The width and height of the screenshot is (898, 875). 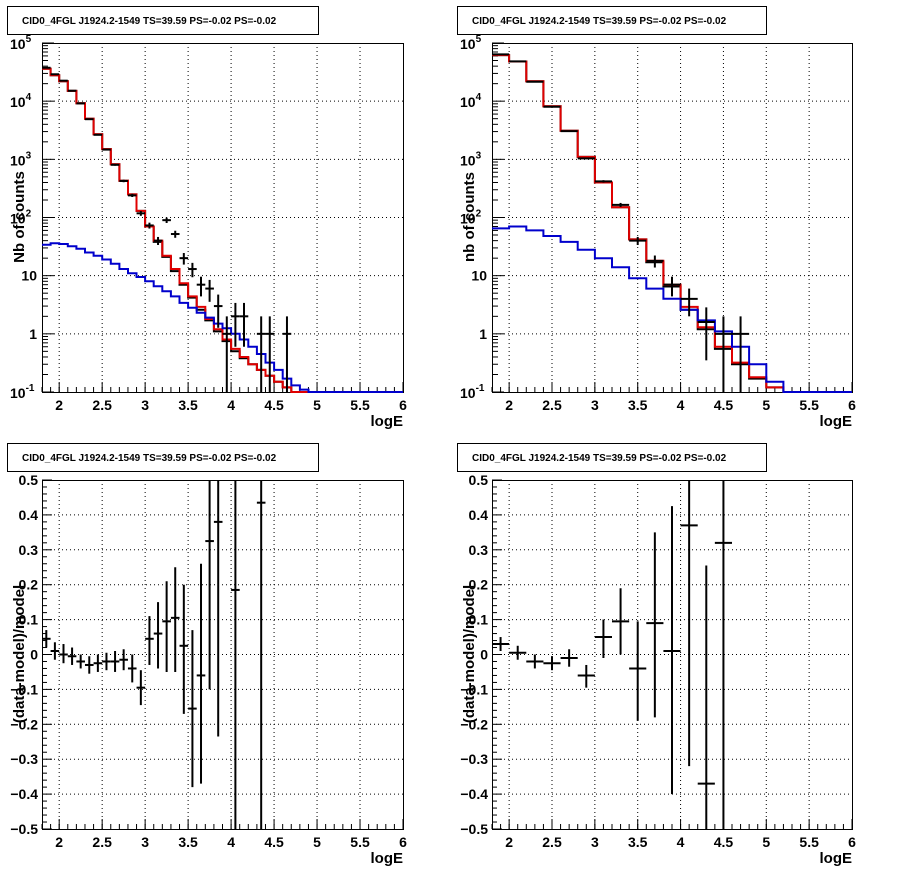 What do you see at coordinates (766, 405) in the screenshot?
I see `x-tick-label: 5` at bounding box center [766, 405].